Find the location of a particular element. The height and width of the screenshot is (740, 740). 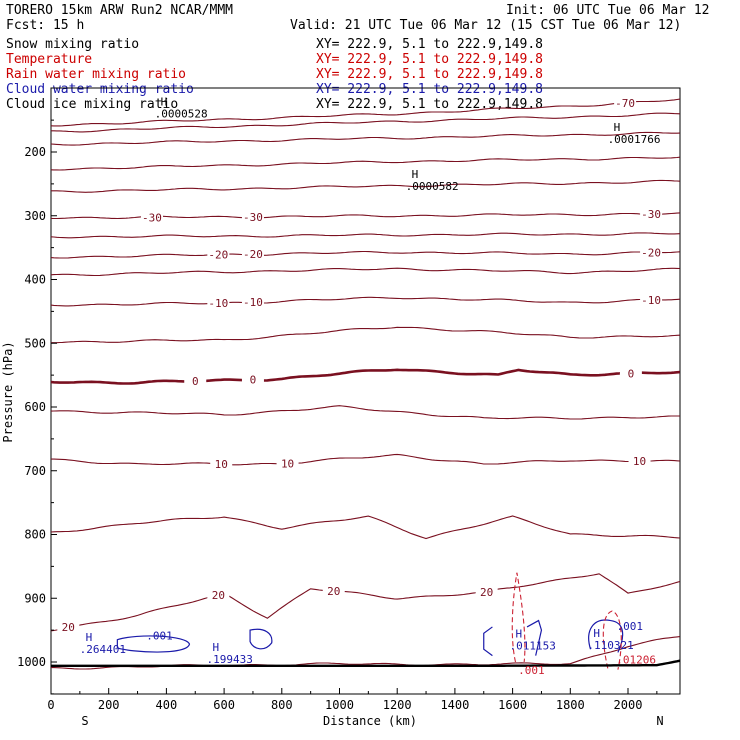

forecast-hour: Fcst: 15 h is located at coordinates (45, 25).